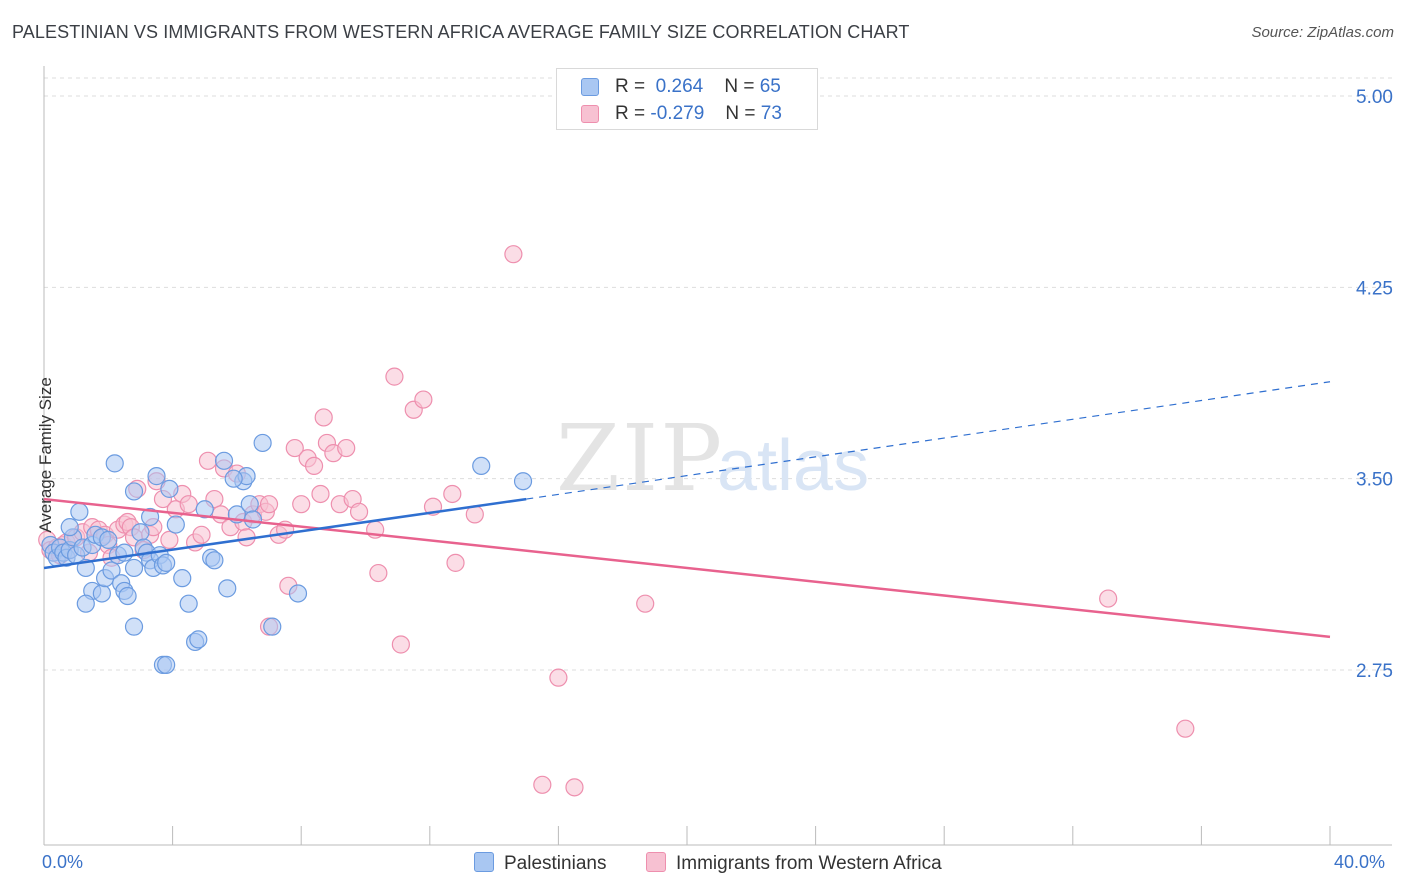 The height and width of the screenshot is (892, 1406). Describe the element at coordinates (677, 113) in the screenshot. I see `r-value: -0.279` at that location.